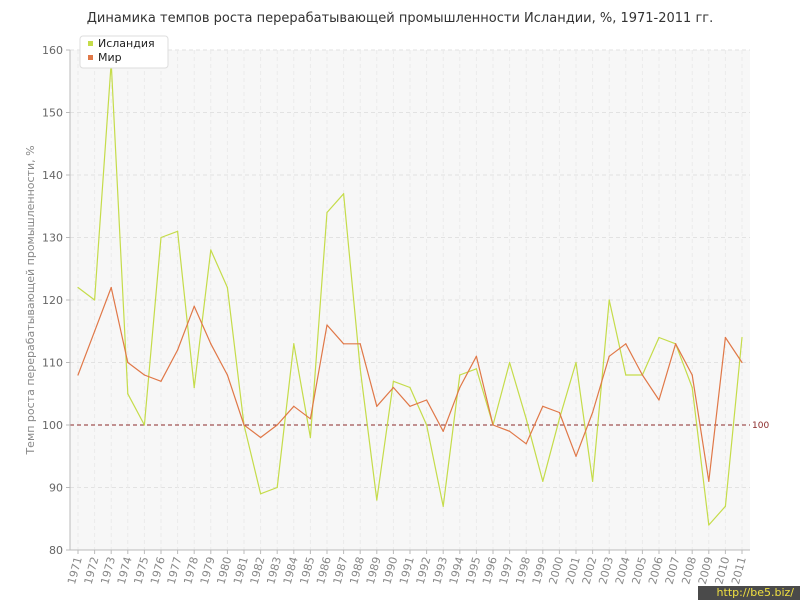 The height and width of the screenshot is (600, 800). I want to click on y-axis-ticks: 80 90 100 110 120 130 140 150 160, so click(56, 300).